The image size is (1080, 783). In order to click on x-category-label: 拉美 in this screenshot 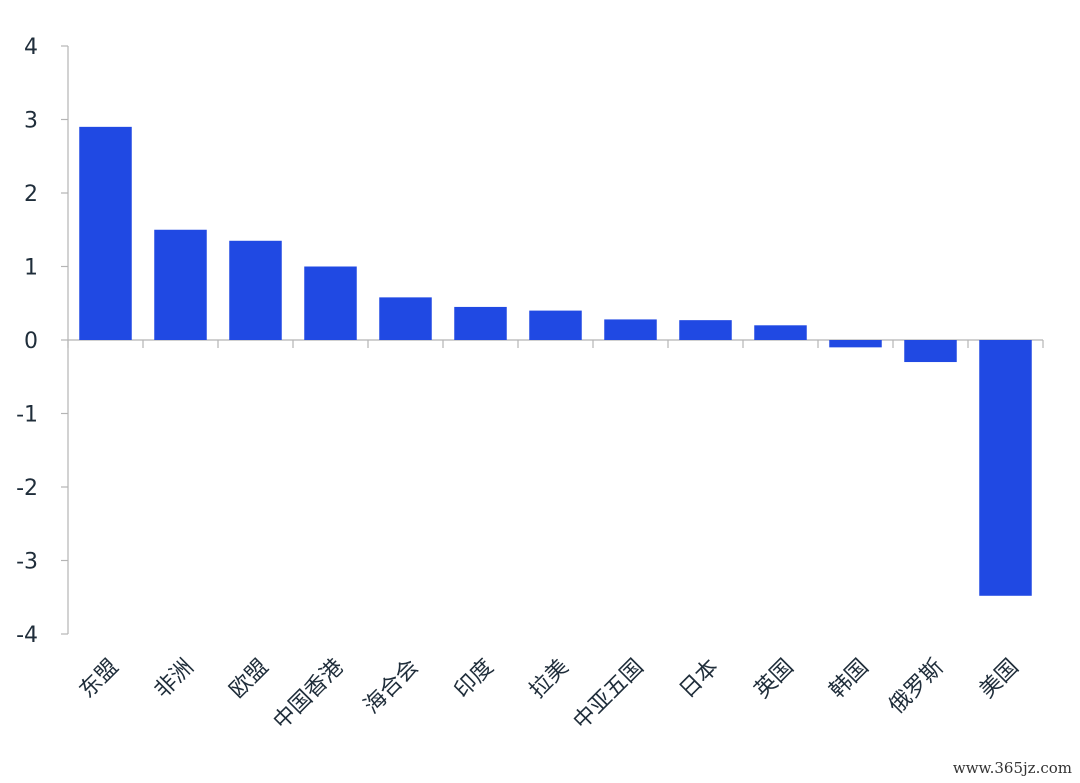, I will do `click(549, 679)`.